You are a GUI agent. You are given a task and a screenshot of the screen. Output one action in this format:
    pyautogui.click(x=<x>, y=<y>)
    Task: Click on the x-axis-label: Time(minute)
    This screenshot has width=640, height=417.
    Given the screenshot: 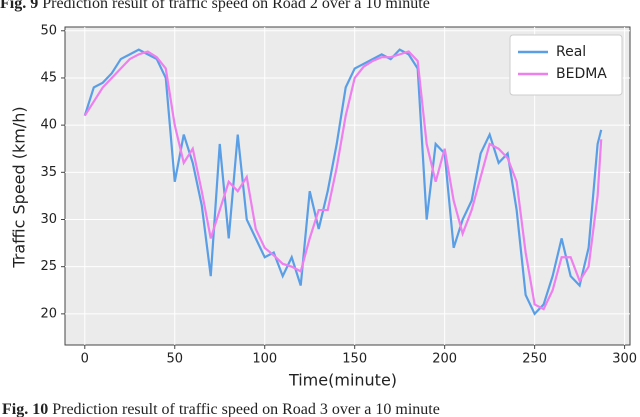 What is the action you would take?
    pyautogui.click(x=342, y=380)
    